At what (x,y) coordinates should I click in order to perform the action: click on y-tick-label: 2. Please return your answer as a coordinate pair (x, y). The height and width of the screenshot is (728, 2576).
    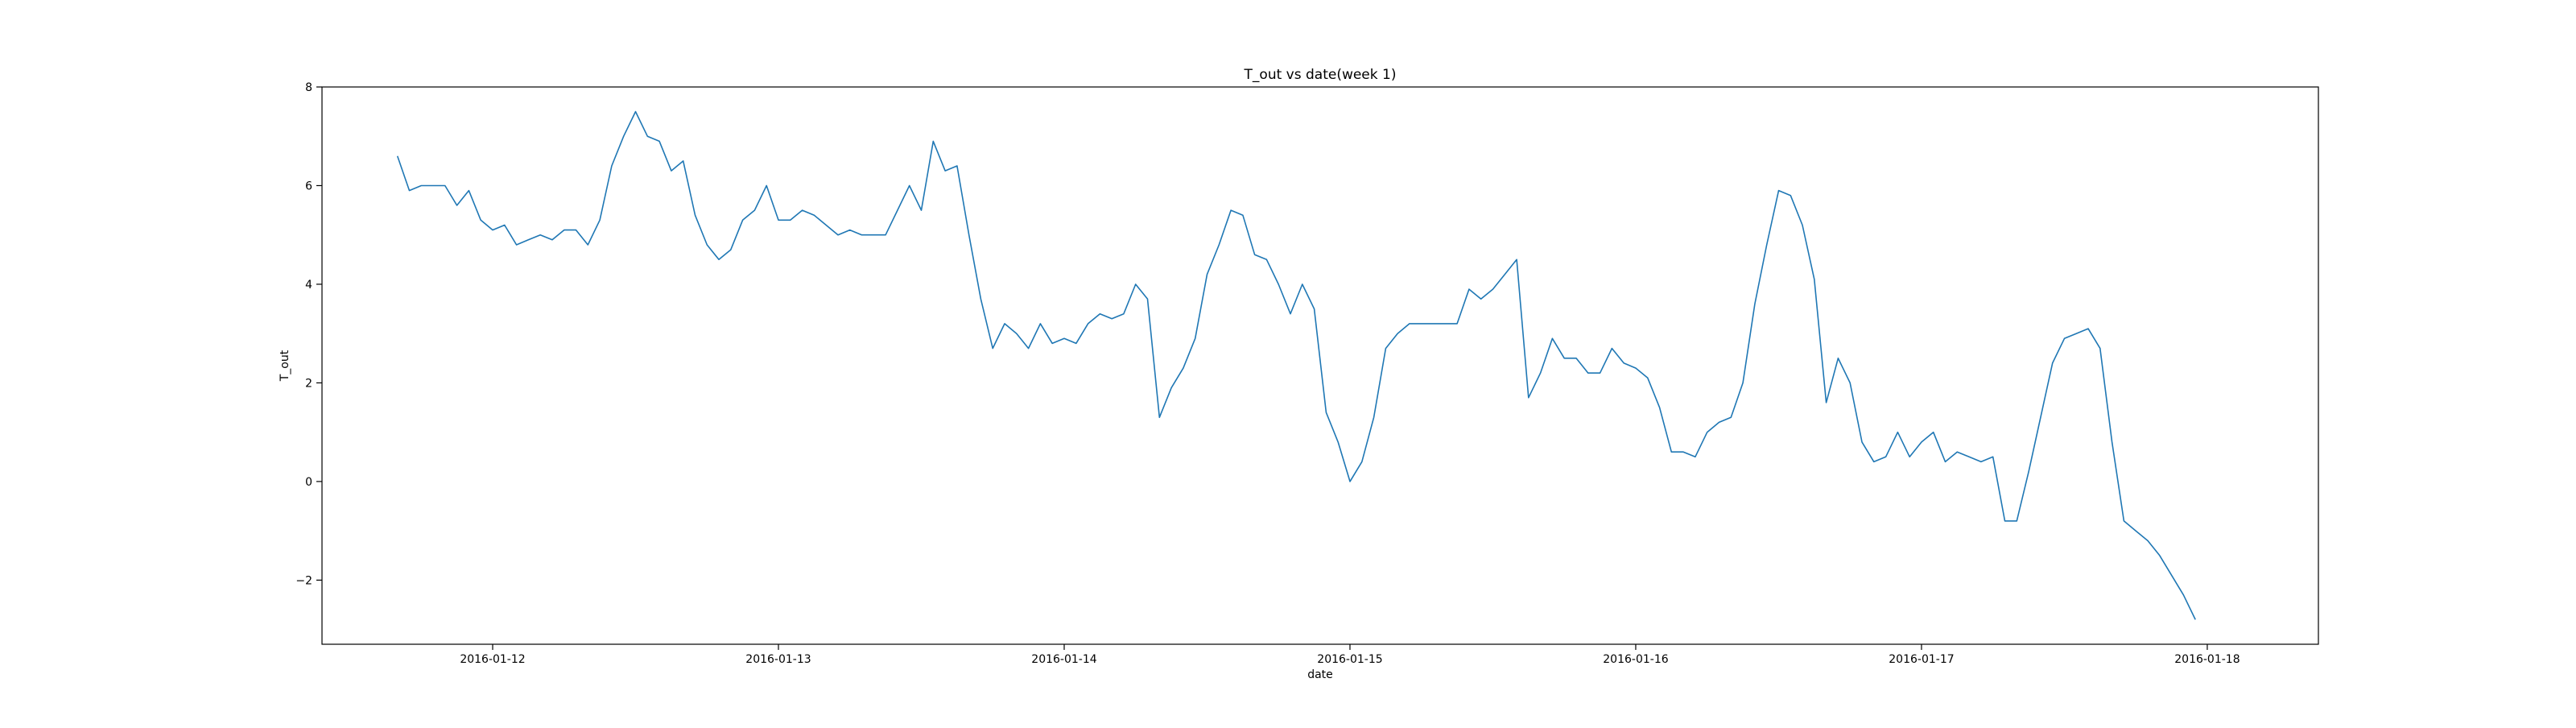
    Looking at the image, I should click on (308, 383).